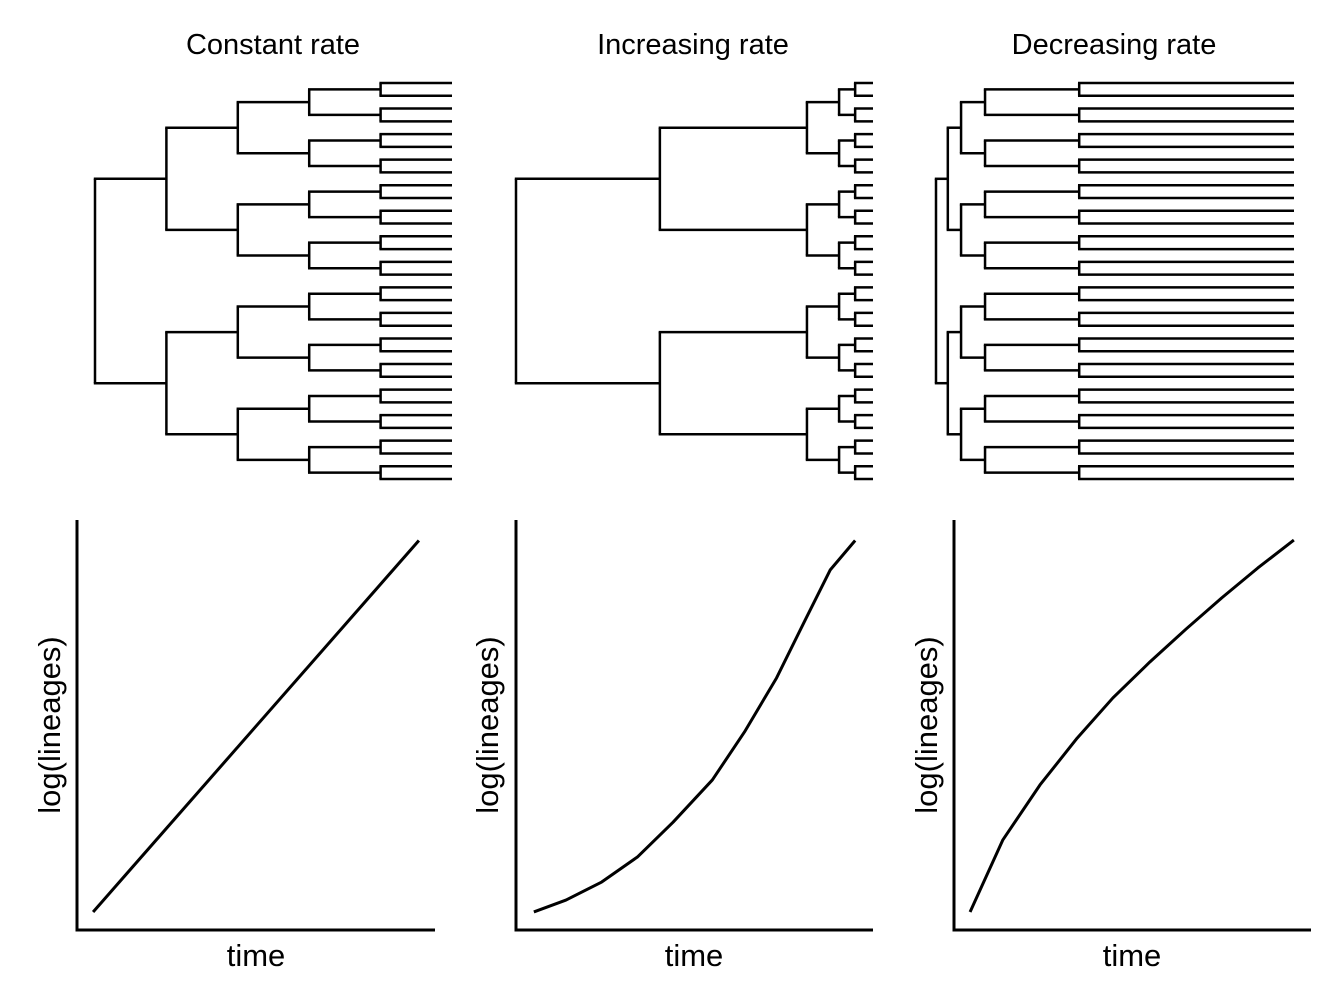 The image size is (1344, 1008). I want to click on panel-title: Constant rate, so click(273, 45).